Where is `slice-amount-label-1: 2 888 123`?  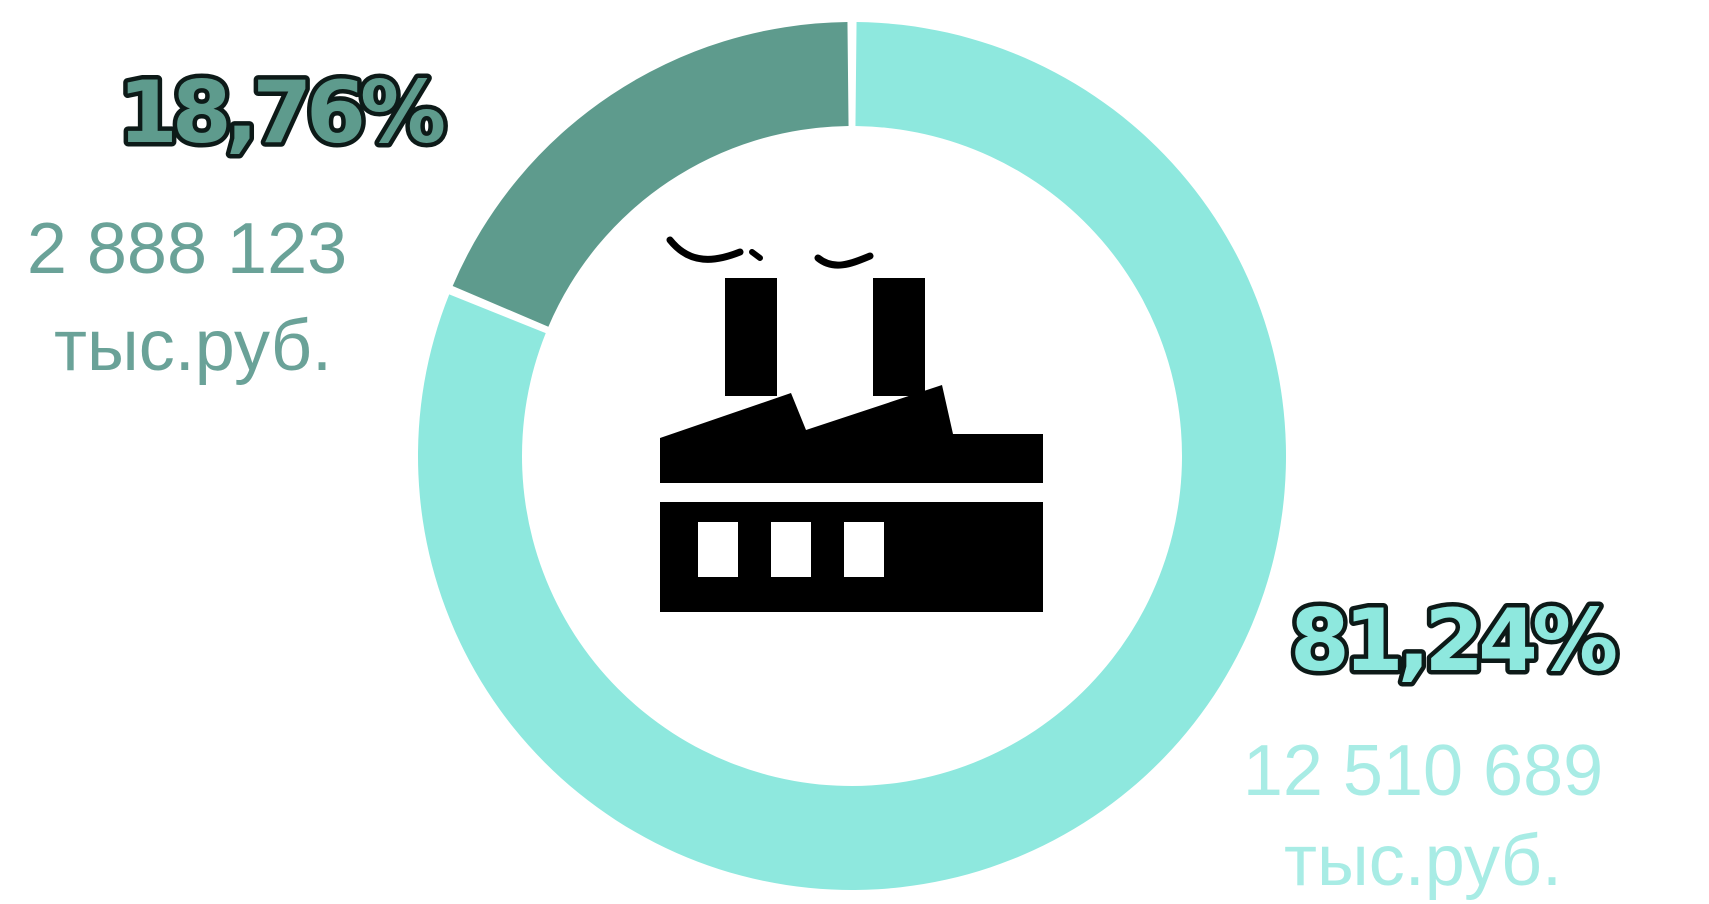 slice-amount-label-1: 2 888 123 is located at coordinates (187, 249).